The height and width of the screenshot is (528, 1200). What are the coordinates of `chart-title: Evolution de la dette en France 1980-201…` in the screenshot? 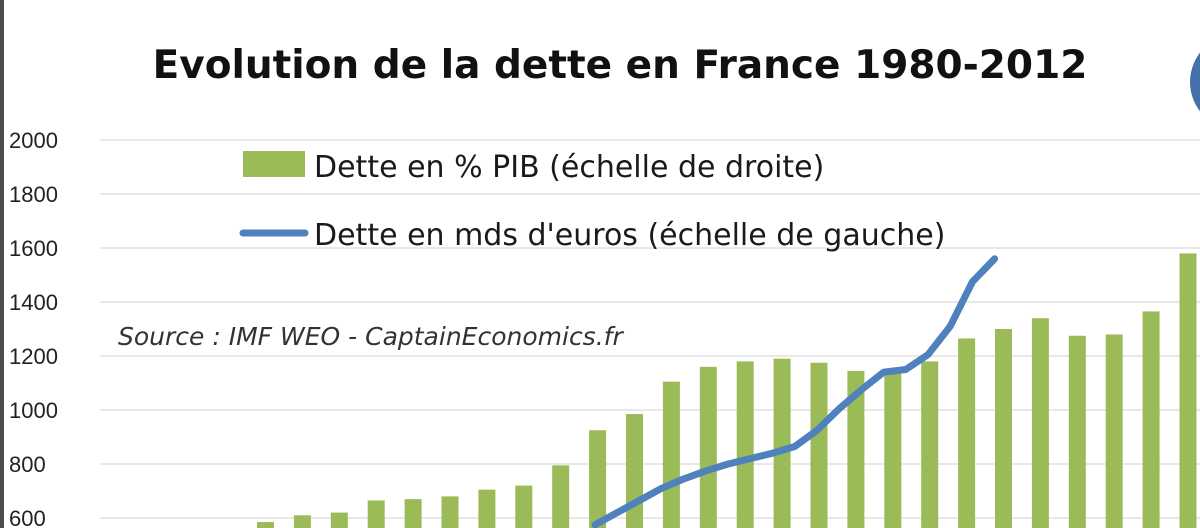 It's located at (620, 65).